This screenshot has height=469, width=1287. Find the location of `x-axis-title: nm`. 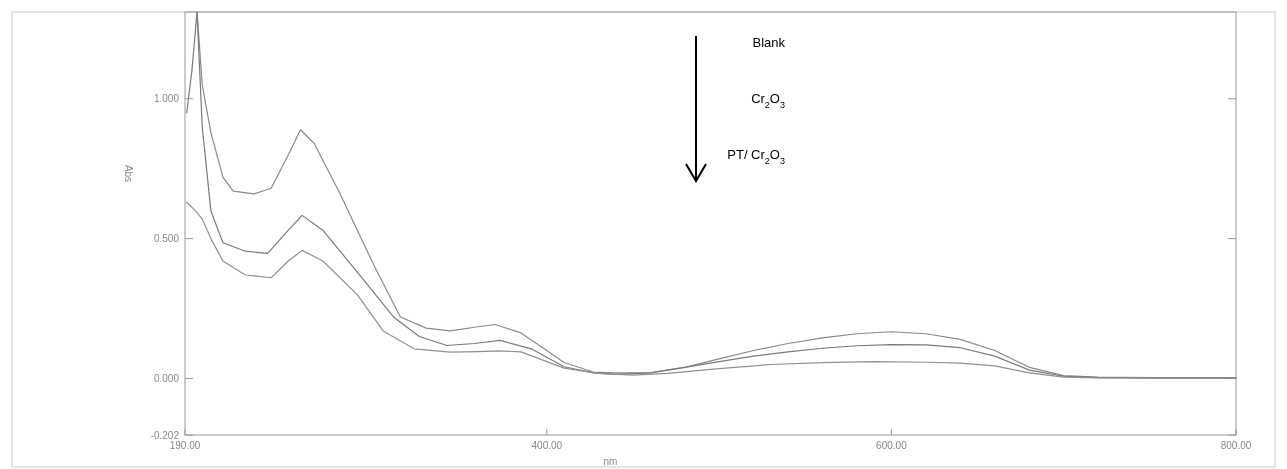

x-axis-title: nm is located at coordinates (610, 461).